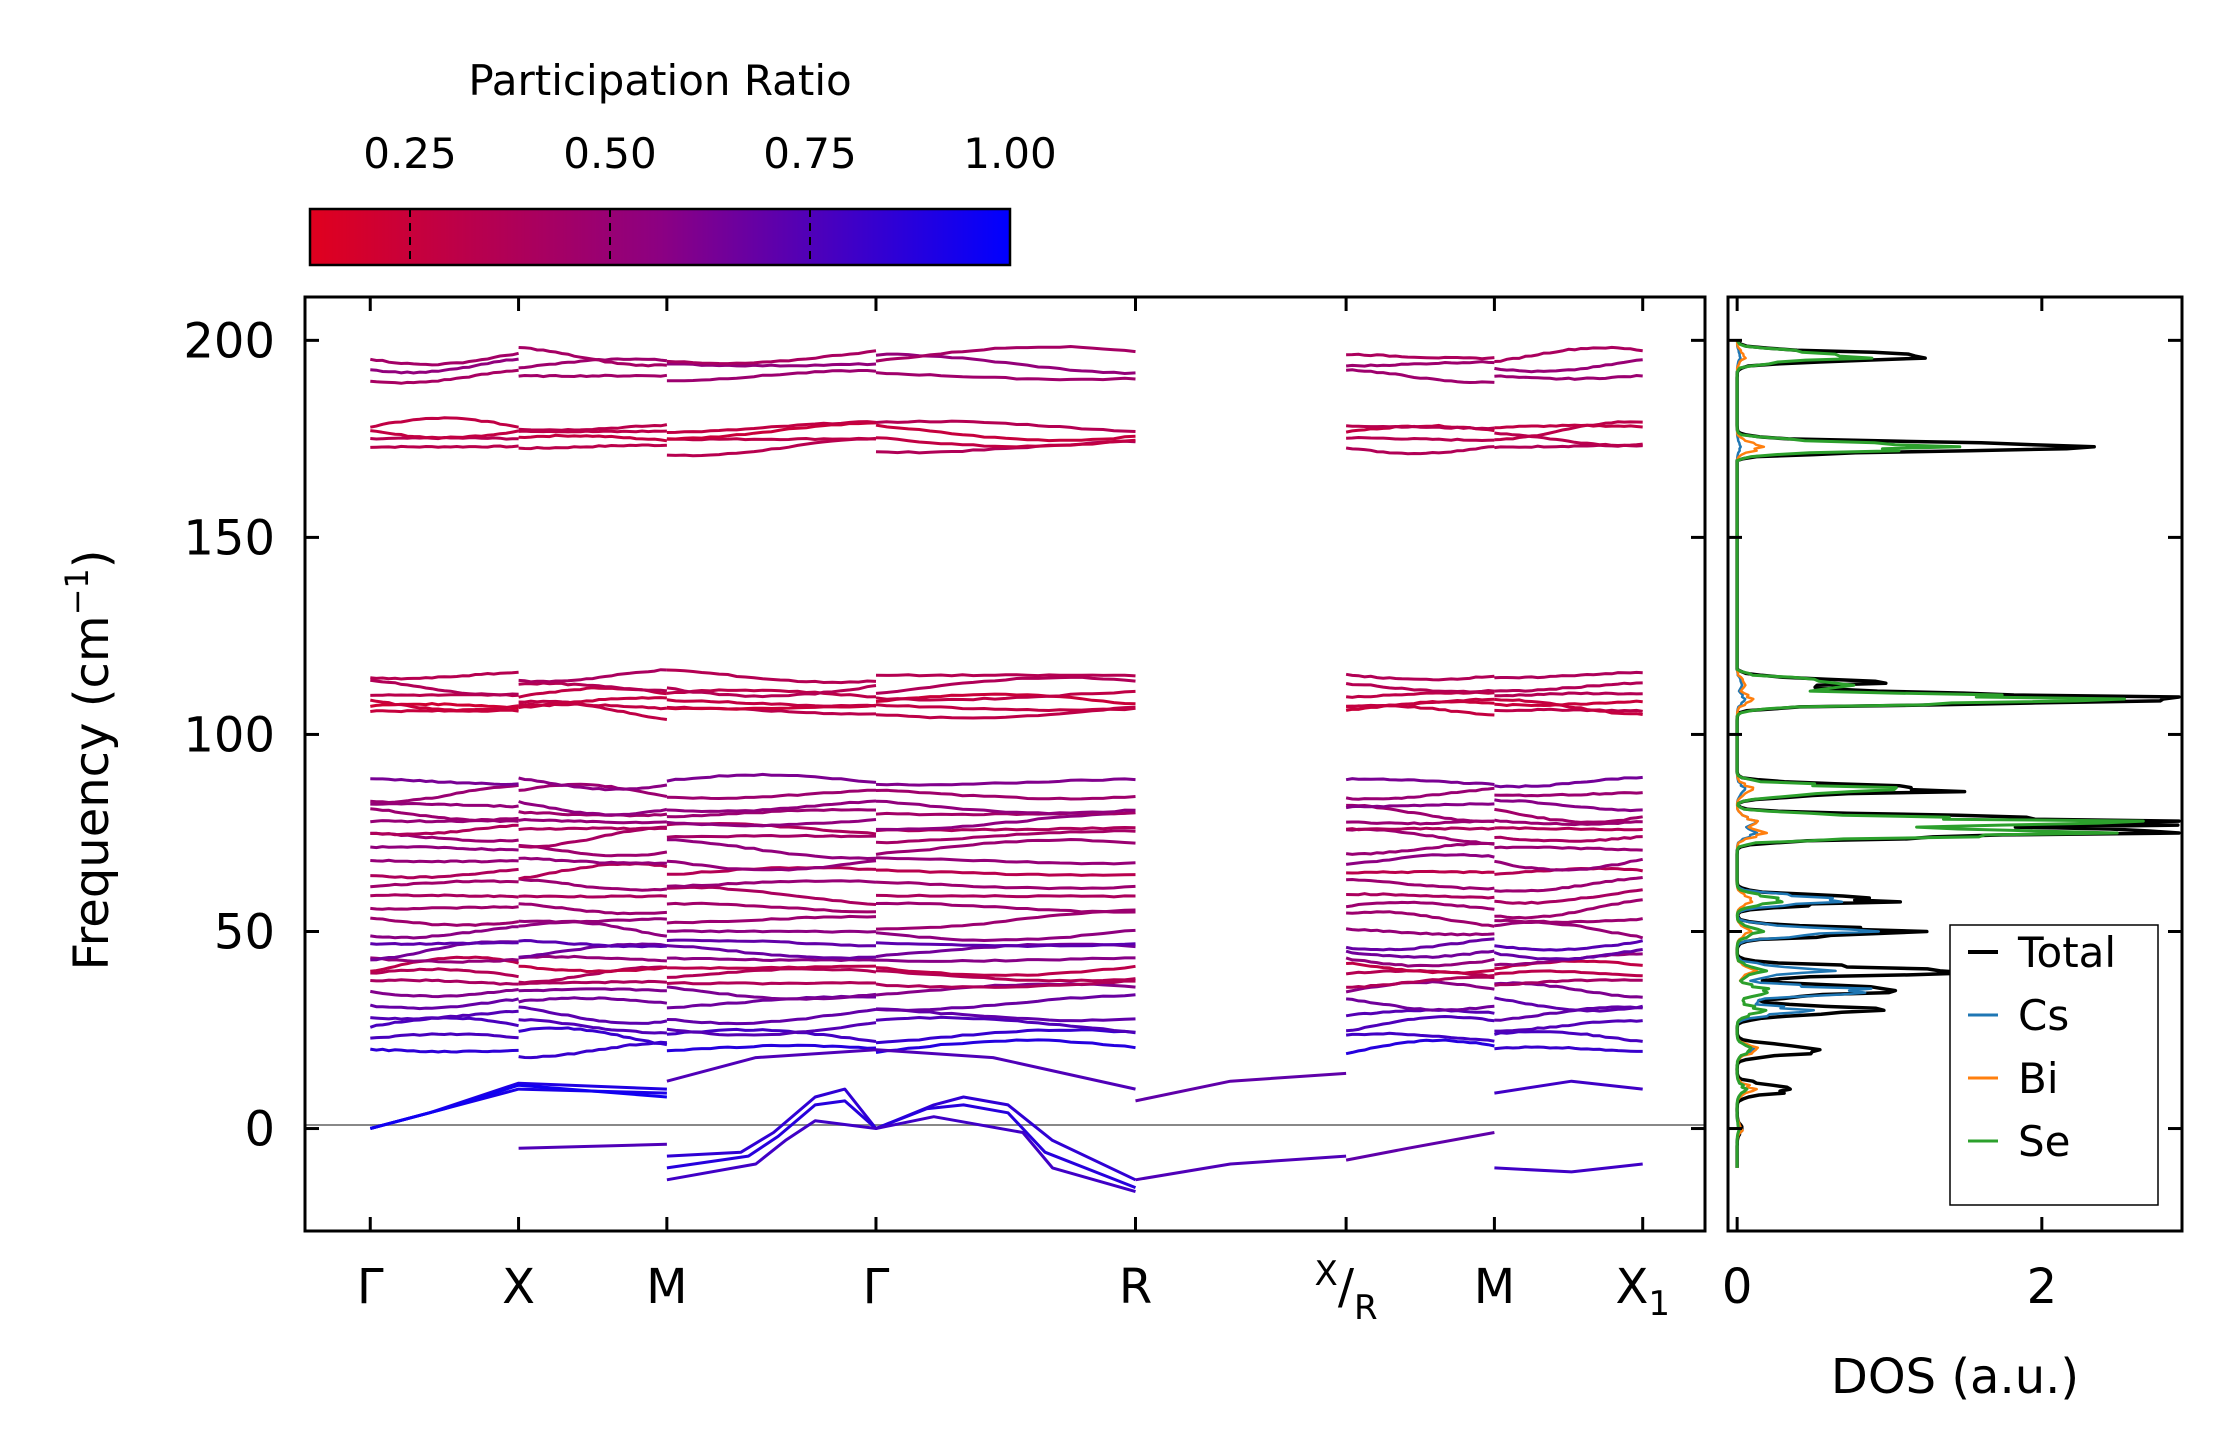 Image resolution: width=2222 pixels, height=1455 pixels. I want to click on dos-legend: Total Cs Bi Se, so click(2054, 1065).